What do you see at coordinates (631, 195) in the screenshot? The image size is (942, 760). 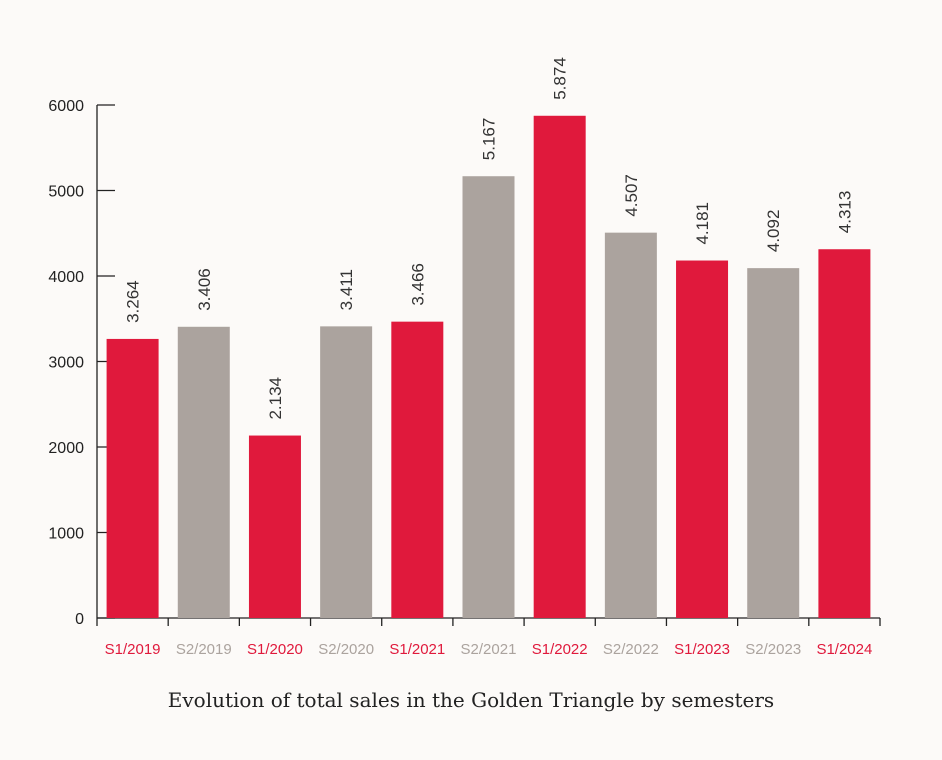 I see `data-label: 4.507` at bounding box center [631, 195].